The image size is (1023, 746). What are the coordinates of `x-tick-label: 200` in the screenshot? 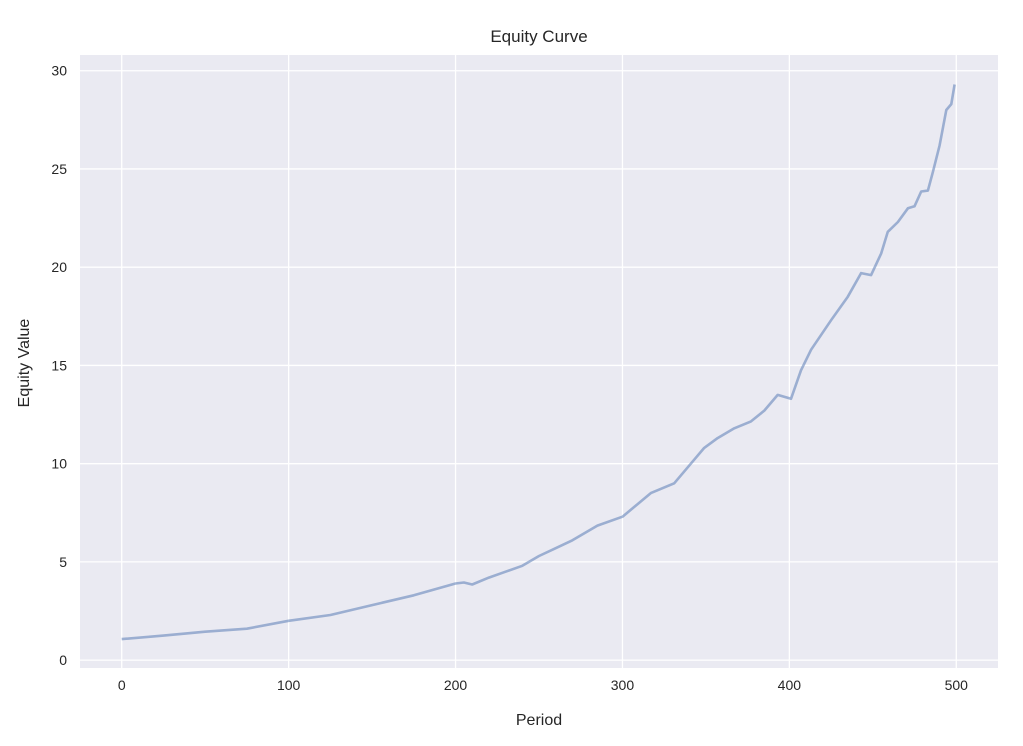 It's located at (456, 685).